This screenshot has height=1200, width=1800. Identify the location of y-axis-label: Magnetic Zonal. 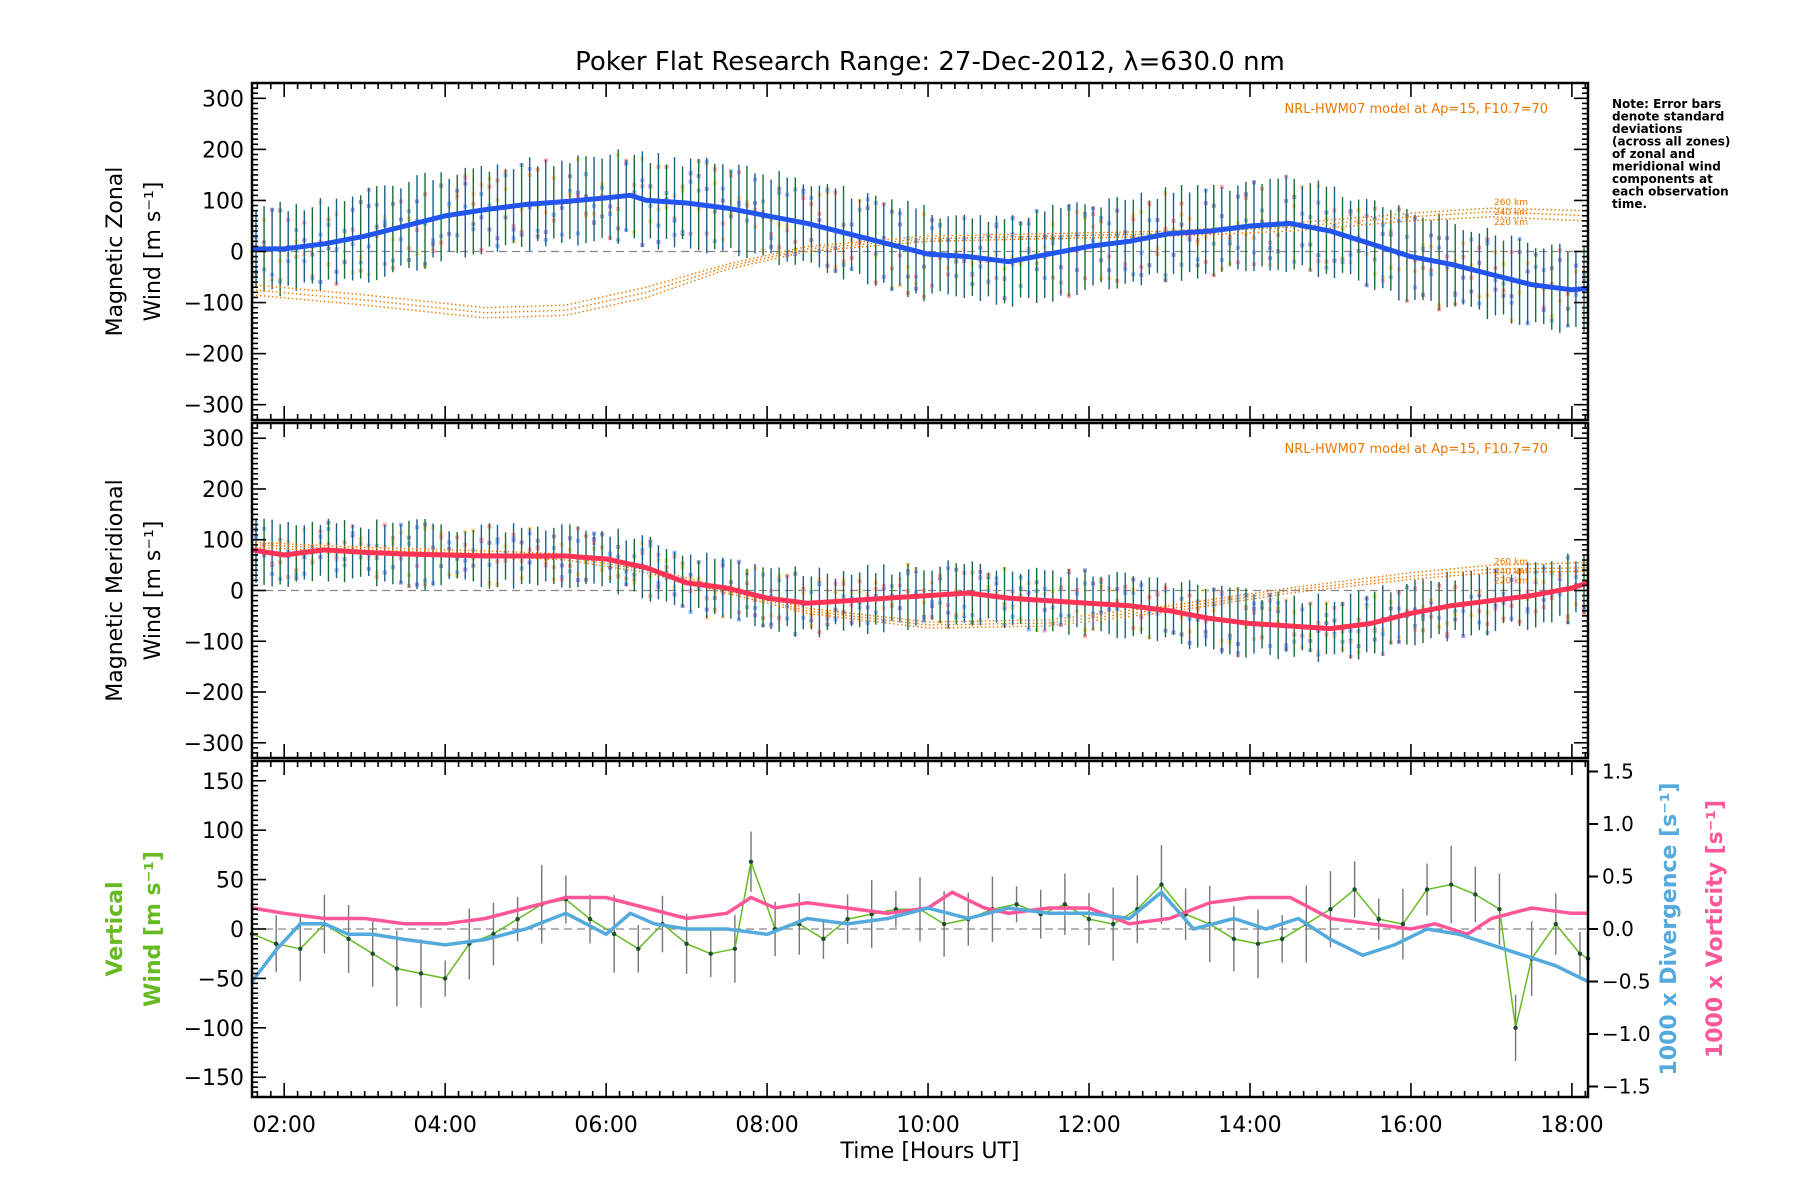
(115, 252).